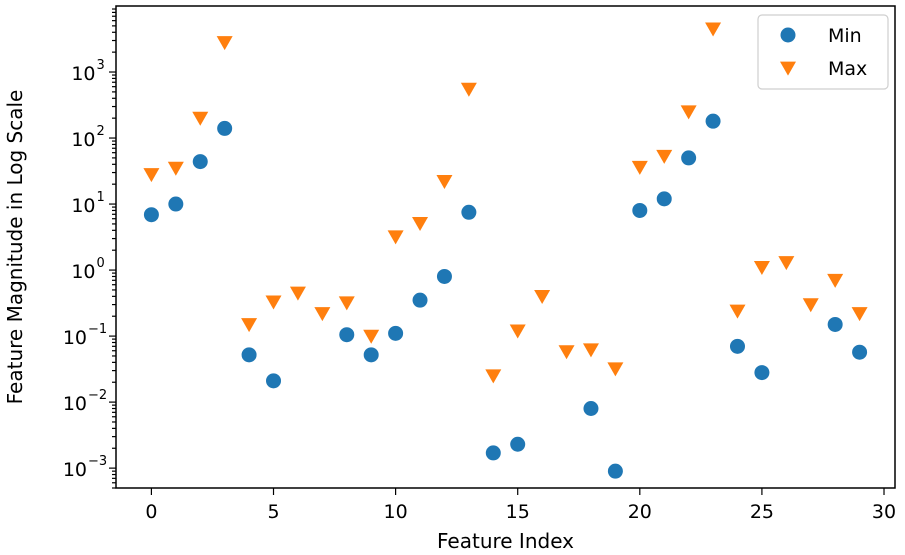  What do you see at coordinates (15, 247) in the screenshot?
I see `y-axis-label: Feature Magnitude in Log Scale` at bounding box center [15, 247].